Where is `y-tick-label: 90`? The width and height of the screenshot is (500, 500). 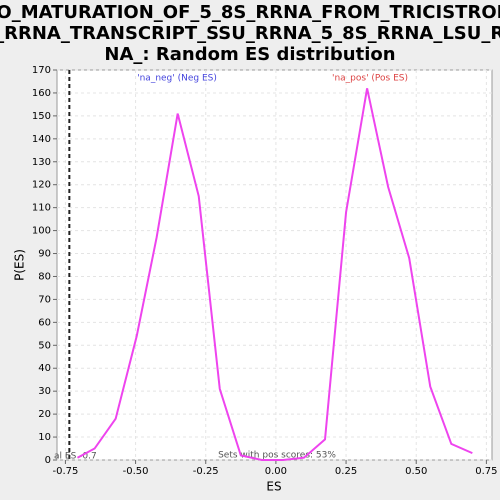 y-tick-label: 90 is located at coordinates (44, 254).